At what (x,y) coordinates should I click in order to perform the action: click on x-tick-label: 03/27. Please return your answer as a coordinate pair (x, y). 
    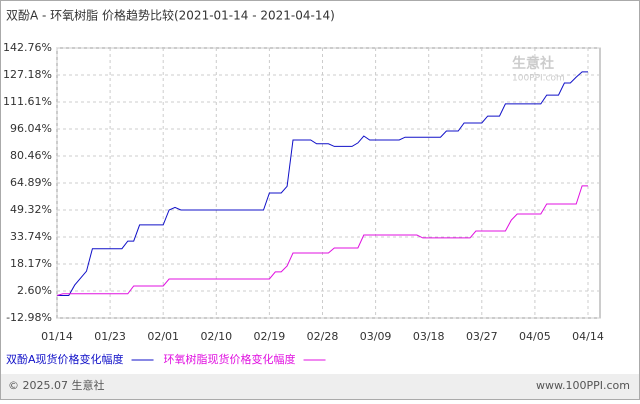
    Looking at the image, I should click on (482, 336).